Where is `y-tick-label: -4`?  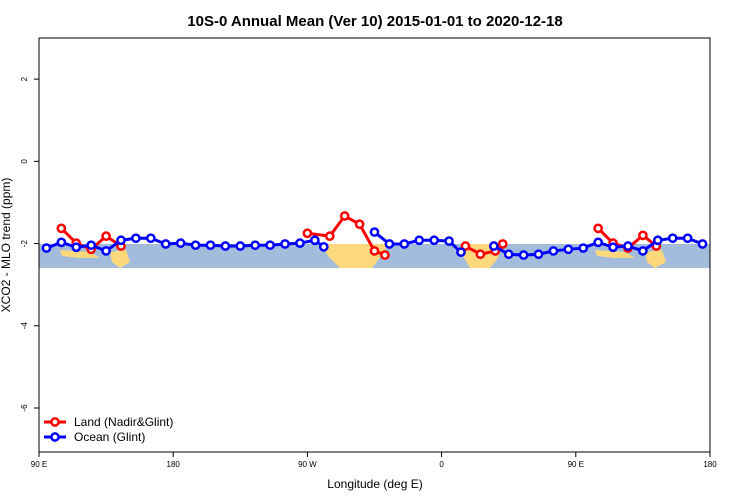
y-tick-label: -4 is located at coordinates (24, 326).